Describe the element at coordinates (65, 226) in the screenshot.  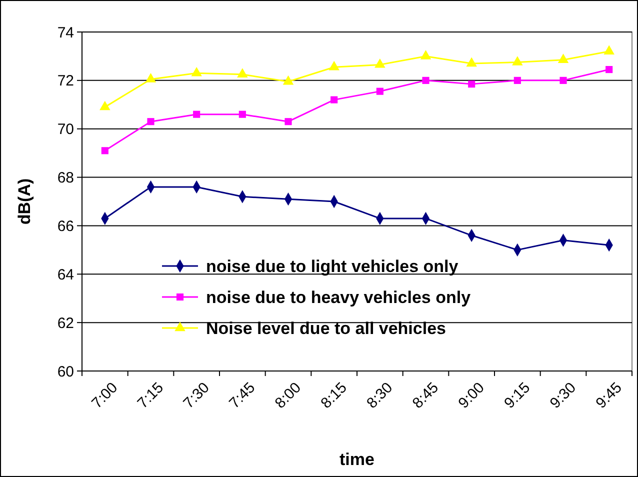
I see `y-tick-label: 66` at that location.